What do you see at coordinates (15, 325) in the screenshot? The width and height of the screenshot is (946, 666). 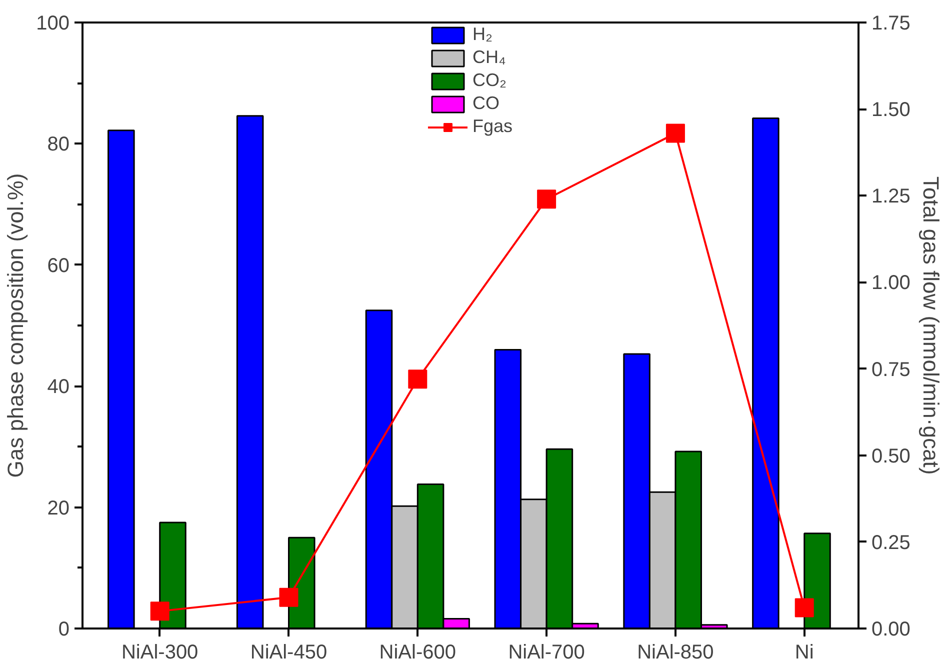 I see `y-axis-title: Gas phase composition (vol.%)` at bounding box center [15, 325].